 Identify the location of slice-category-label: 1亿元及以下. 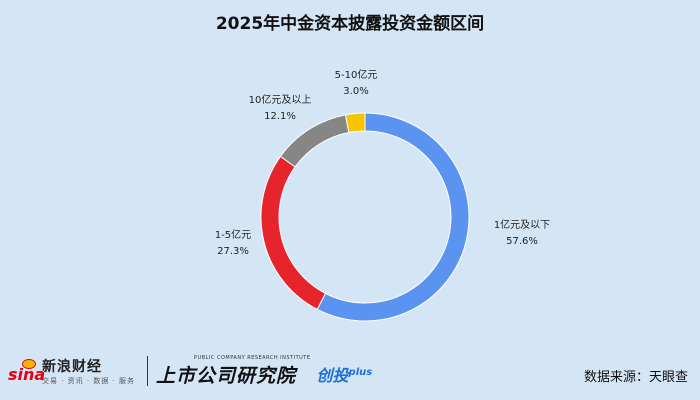
(522, 224).